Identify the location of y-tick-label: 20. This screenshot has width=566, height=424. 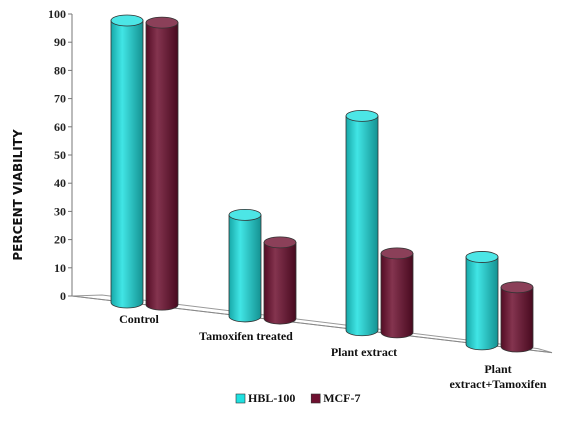
(60, 240).